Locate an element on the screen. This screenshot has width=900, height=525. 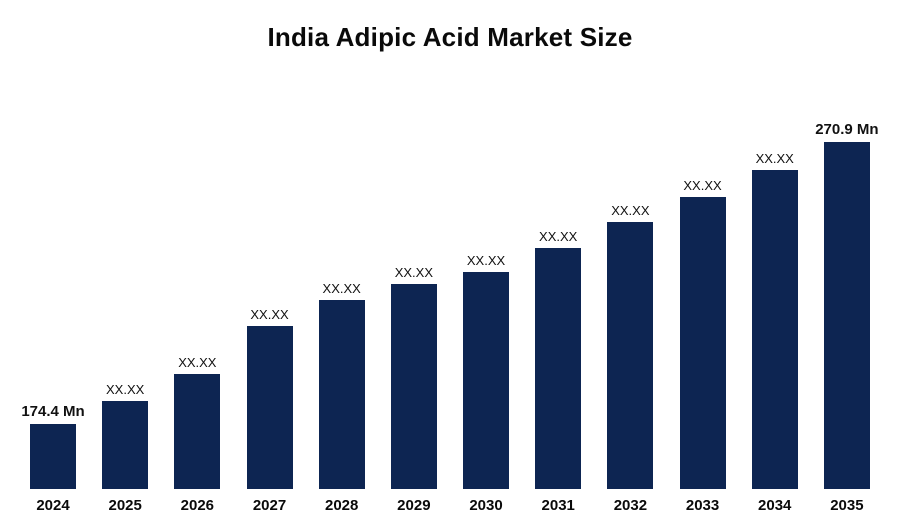
bar-column: XX.XX 2029 is located at coordinates (414, 391).